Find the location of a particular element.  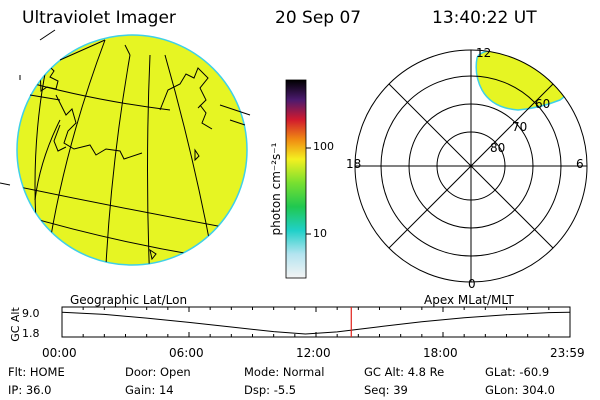

timeline-ytick: 1.8 is located at coordinates (31, 333).